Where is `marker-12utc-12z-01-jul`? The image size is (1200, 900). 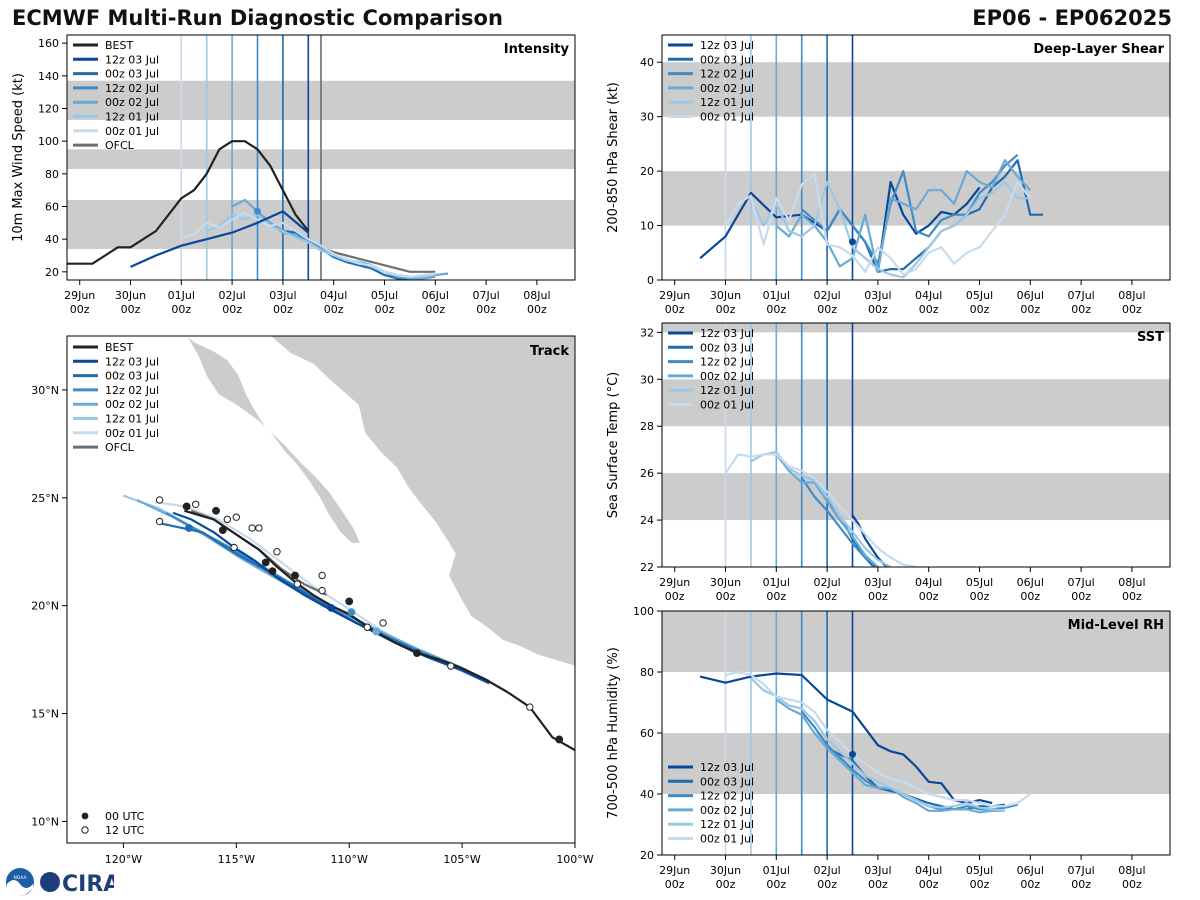
marker-12utc-12z-01-jul is located at coordinates (322, 590).